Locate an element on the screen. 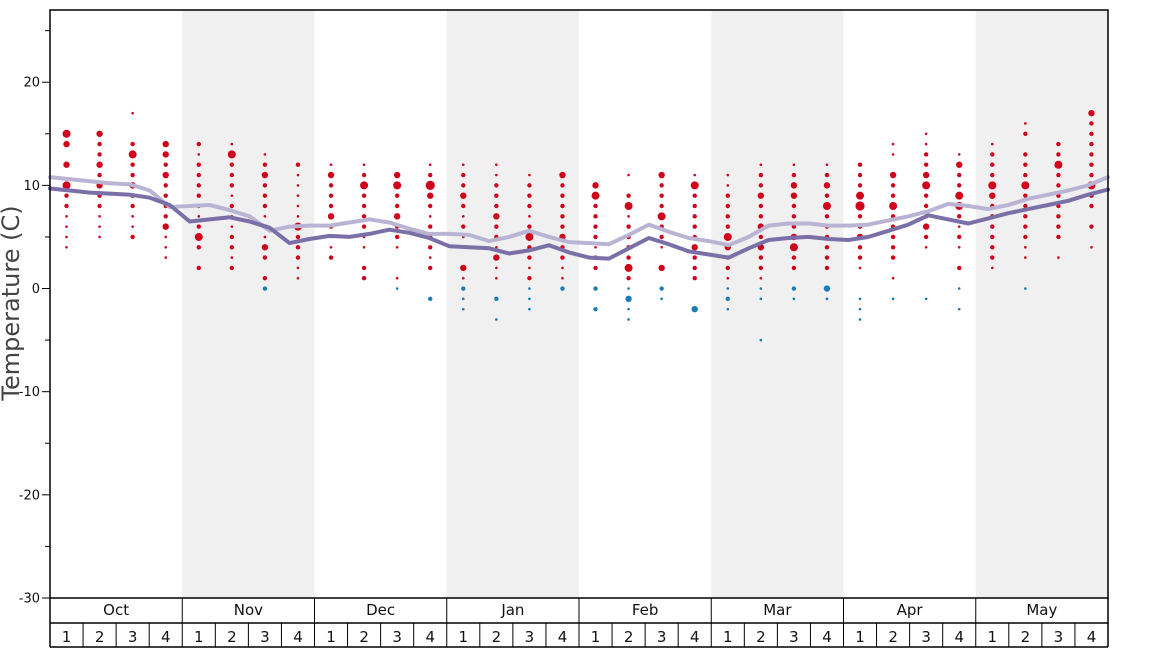 This screenshot has width=1168, height=648. month-label-dec: Dec is located at coordinates (380, 610).